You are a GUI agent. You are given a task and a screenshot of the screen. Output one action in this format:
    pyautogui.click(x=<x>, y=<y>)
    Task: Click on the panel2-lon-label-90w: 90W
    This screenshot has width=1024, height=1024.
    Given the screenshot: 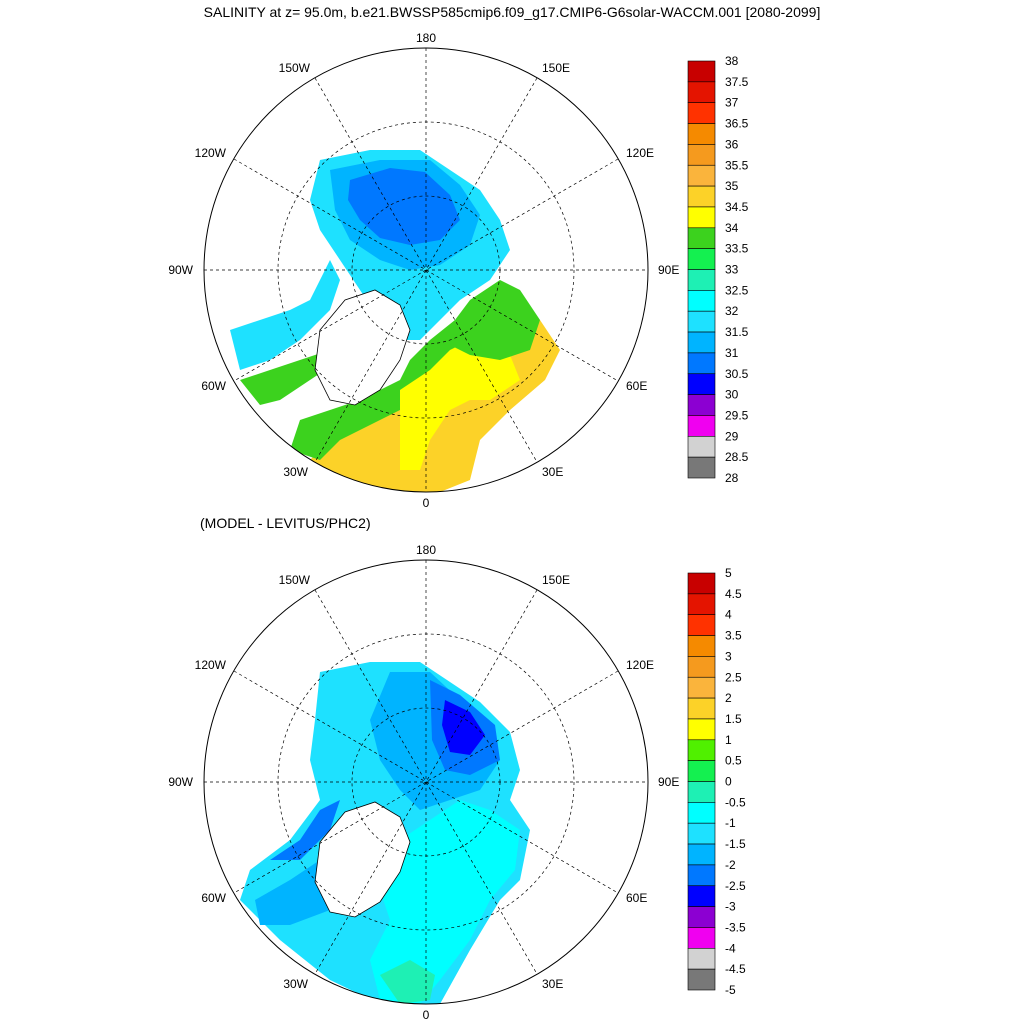 What is the action you would take?
    pyautogui.click(x=180, y=782)
    